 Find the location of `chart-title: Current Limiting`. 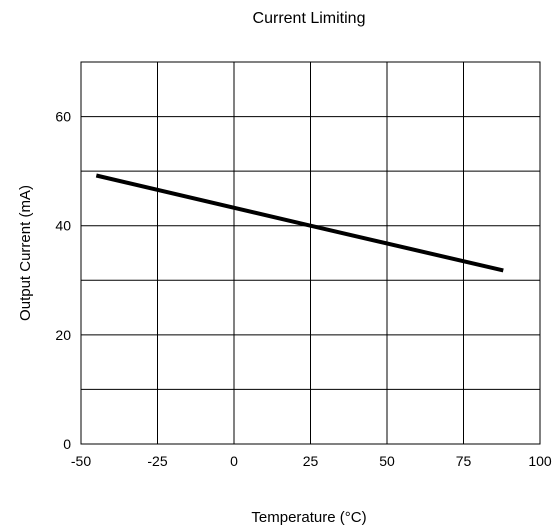

chart-title: Current Limiting is located at coordinates (309, 18).